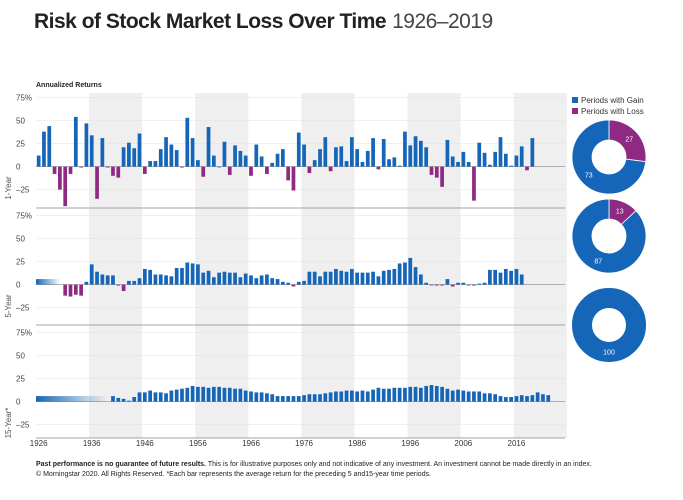 This screenshot has width=683, height=500. I want to click on bar-2001, so click(436, 393).